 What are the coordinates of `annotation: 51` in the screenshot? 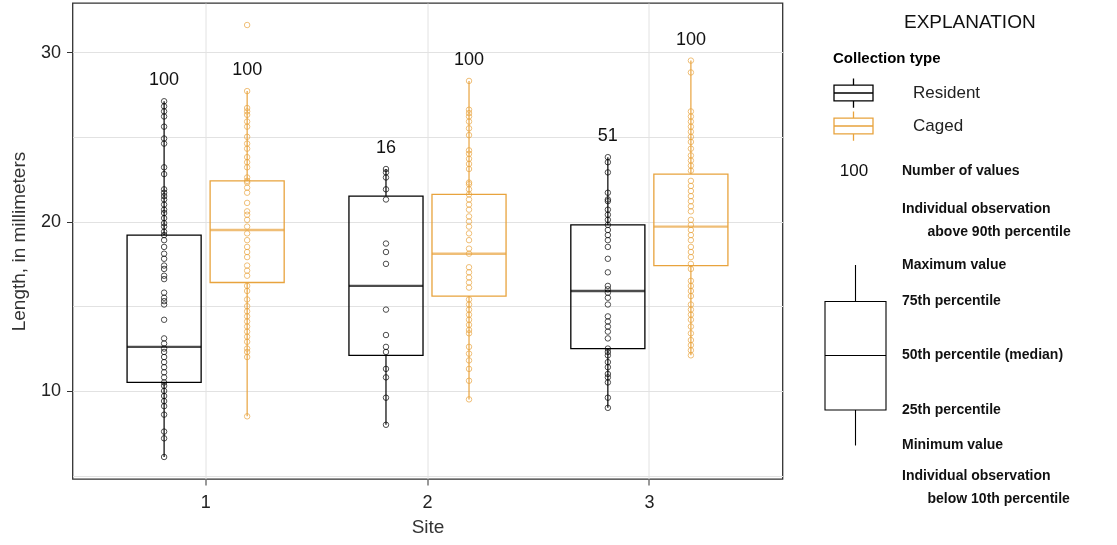 It's located at (607, 135).